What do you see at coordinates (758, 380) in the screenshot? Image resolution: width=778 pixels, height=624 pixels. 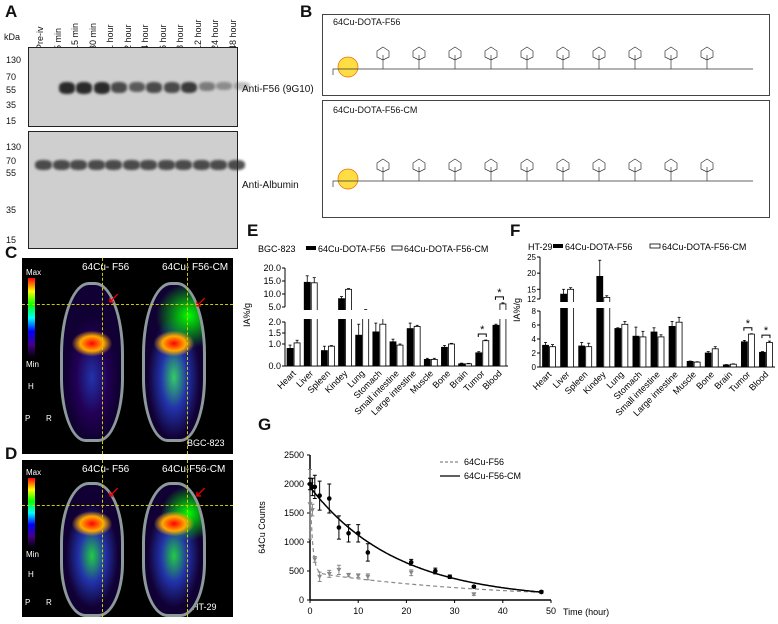 I see `category-label: Blood` at bounding box center [758, 380].